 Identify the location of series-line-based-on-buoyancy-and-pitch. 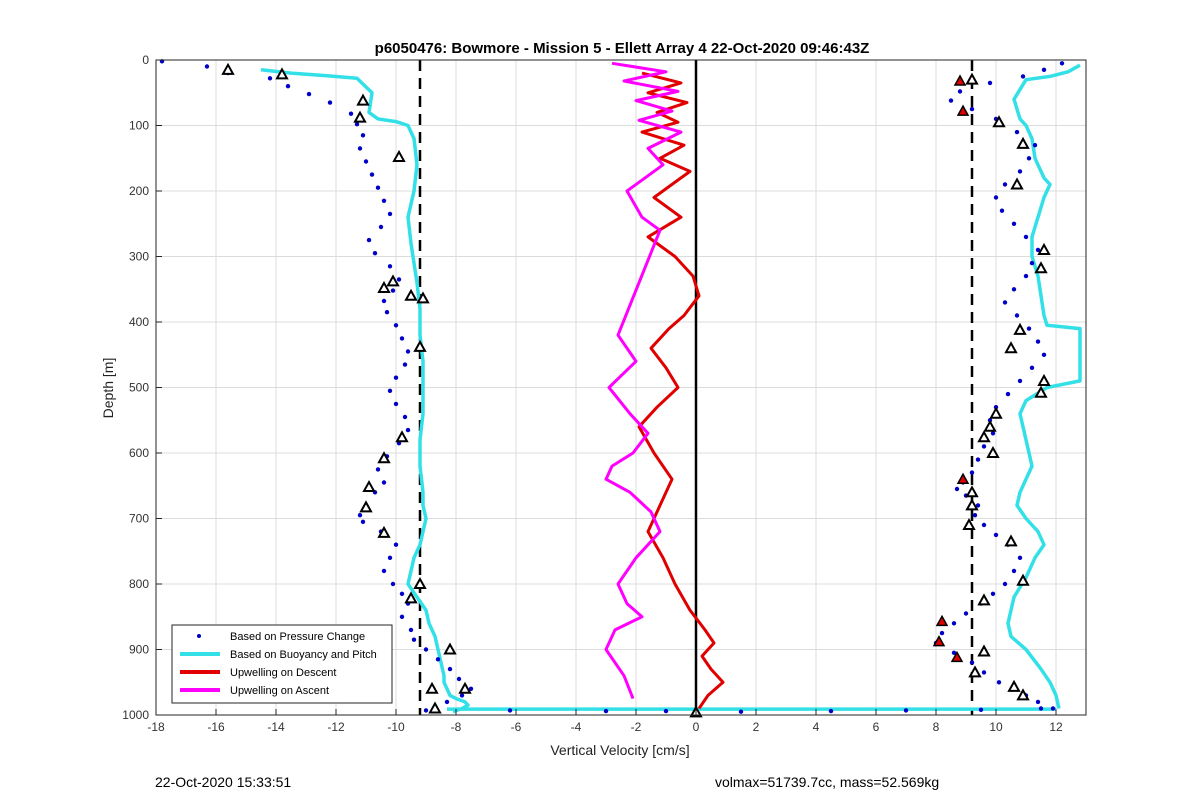
(1044, 386).